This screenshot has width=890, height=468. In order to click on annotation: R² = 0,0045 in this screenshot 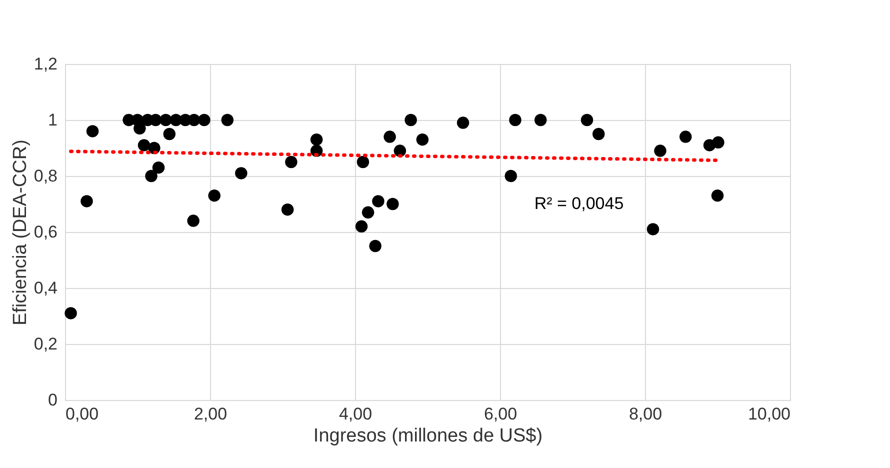, I will do `click(579, 203)`.